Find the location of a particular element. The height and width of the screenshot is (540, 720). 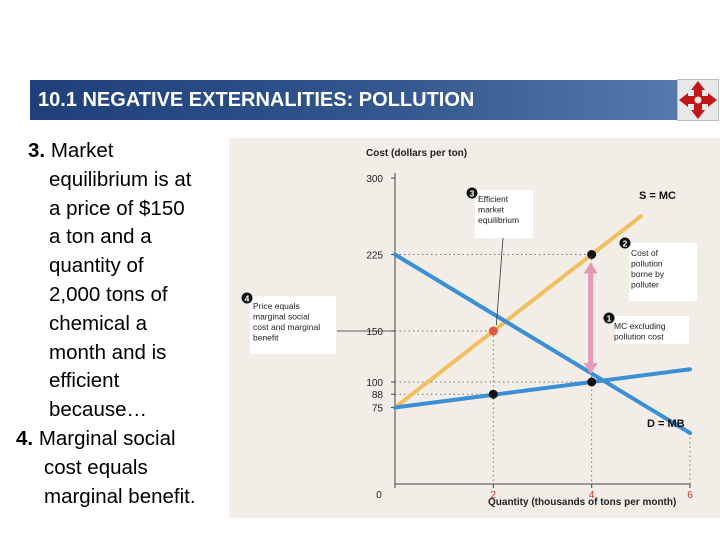

y-axis-label: Cost (dollars per ton) is located at coordinates (416, 153).